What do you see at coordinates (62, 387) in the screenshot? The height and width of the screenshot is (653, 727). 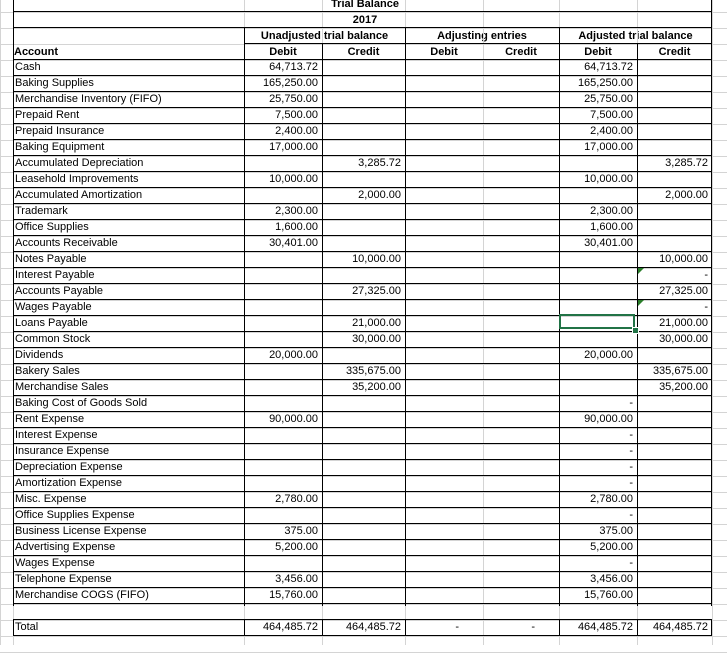 I see `account-name: Merchandise Sales` at bounding box center [62, 387].